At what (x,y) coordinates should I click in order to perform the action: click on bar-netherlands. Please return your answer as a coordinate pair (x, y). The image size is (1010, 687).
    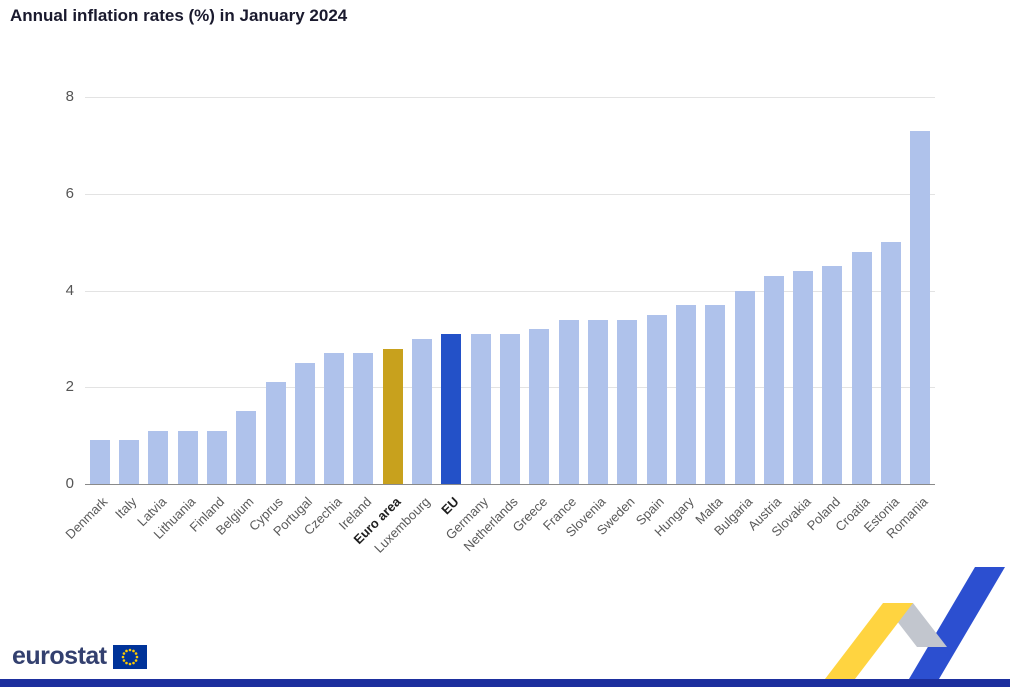
    Looking at the image, I should click on (510, 409).